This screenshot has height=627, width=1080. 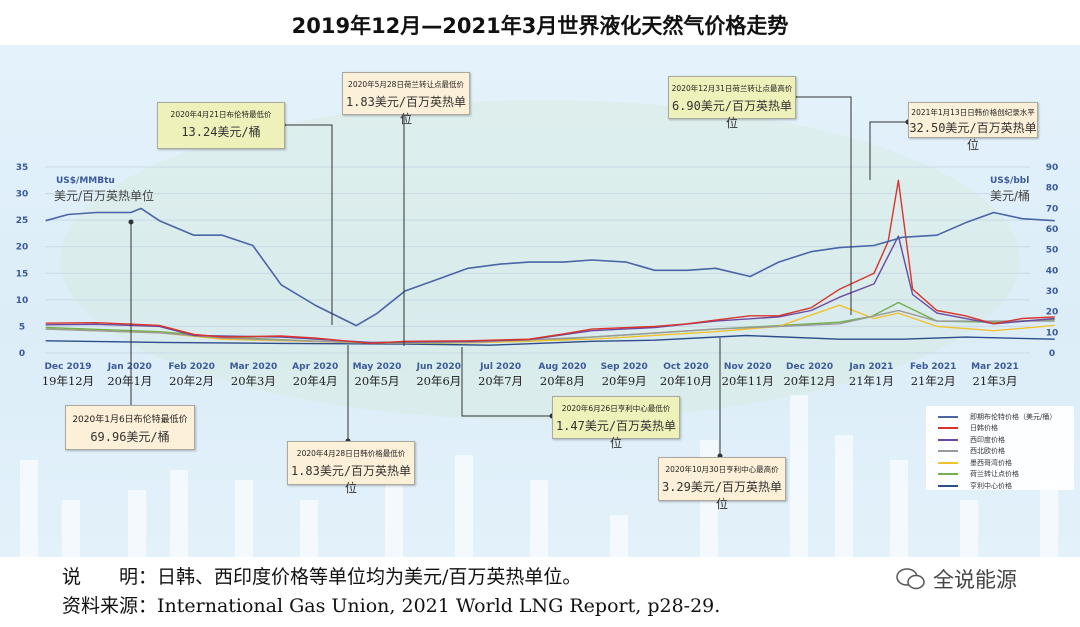 What do you see at coordinates (1006, 463) in the screenshot?
I see `legend-item: 墨西哥湾价格` at bounding box center [1006, 463].